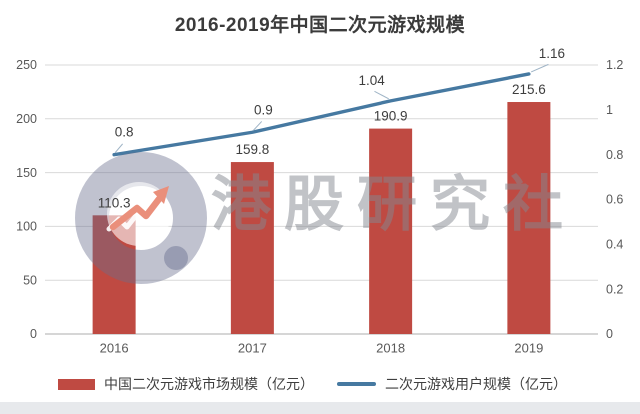 The width and height of the screenshot is (640, 414). What do you see at coordinates (33, 334) in the screenshot?
I see `left-axis-tick: 0` at bounding box center [33, 334].